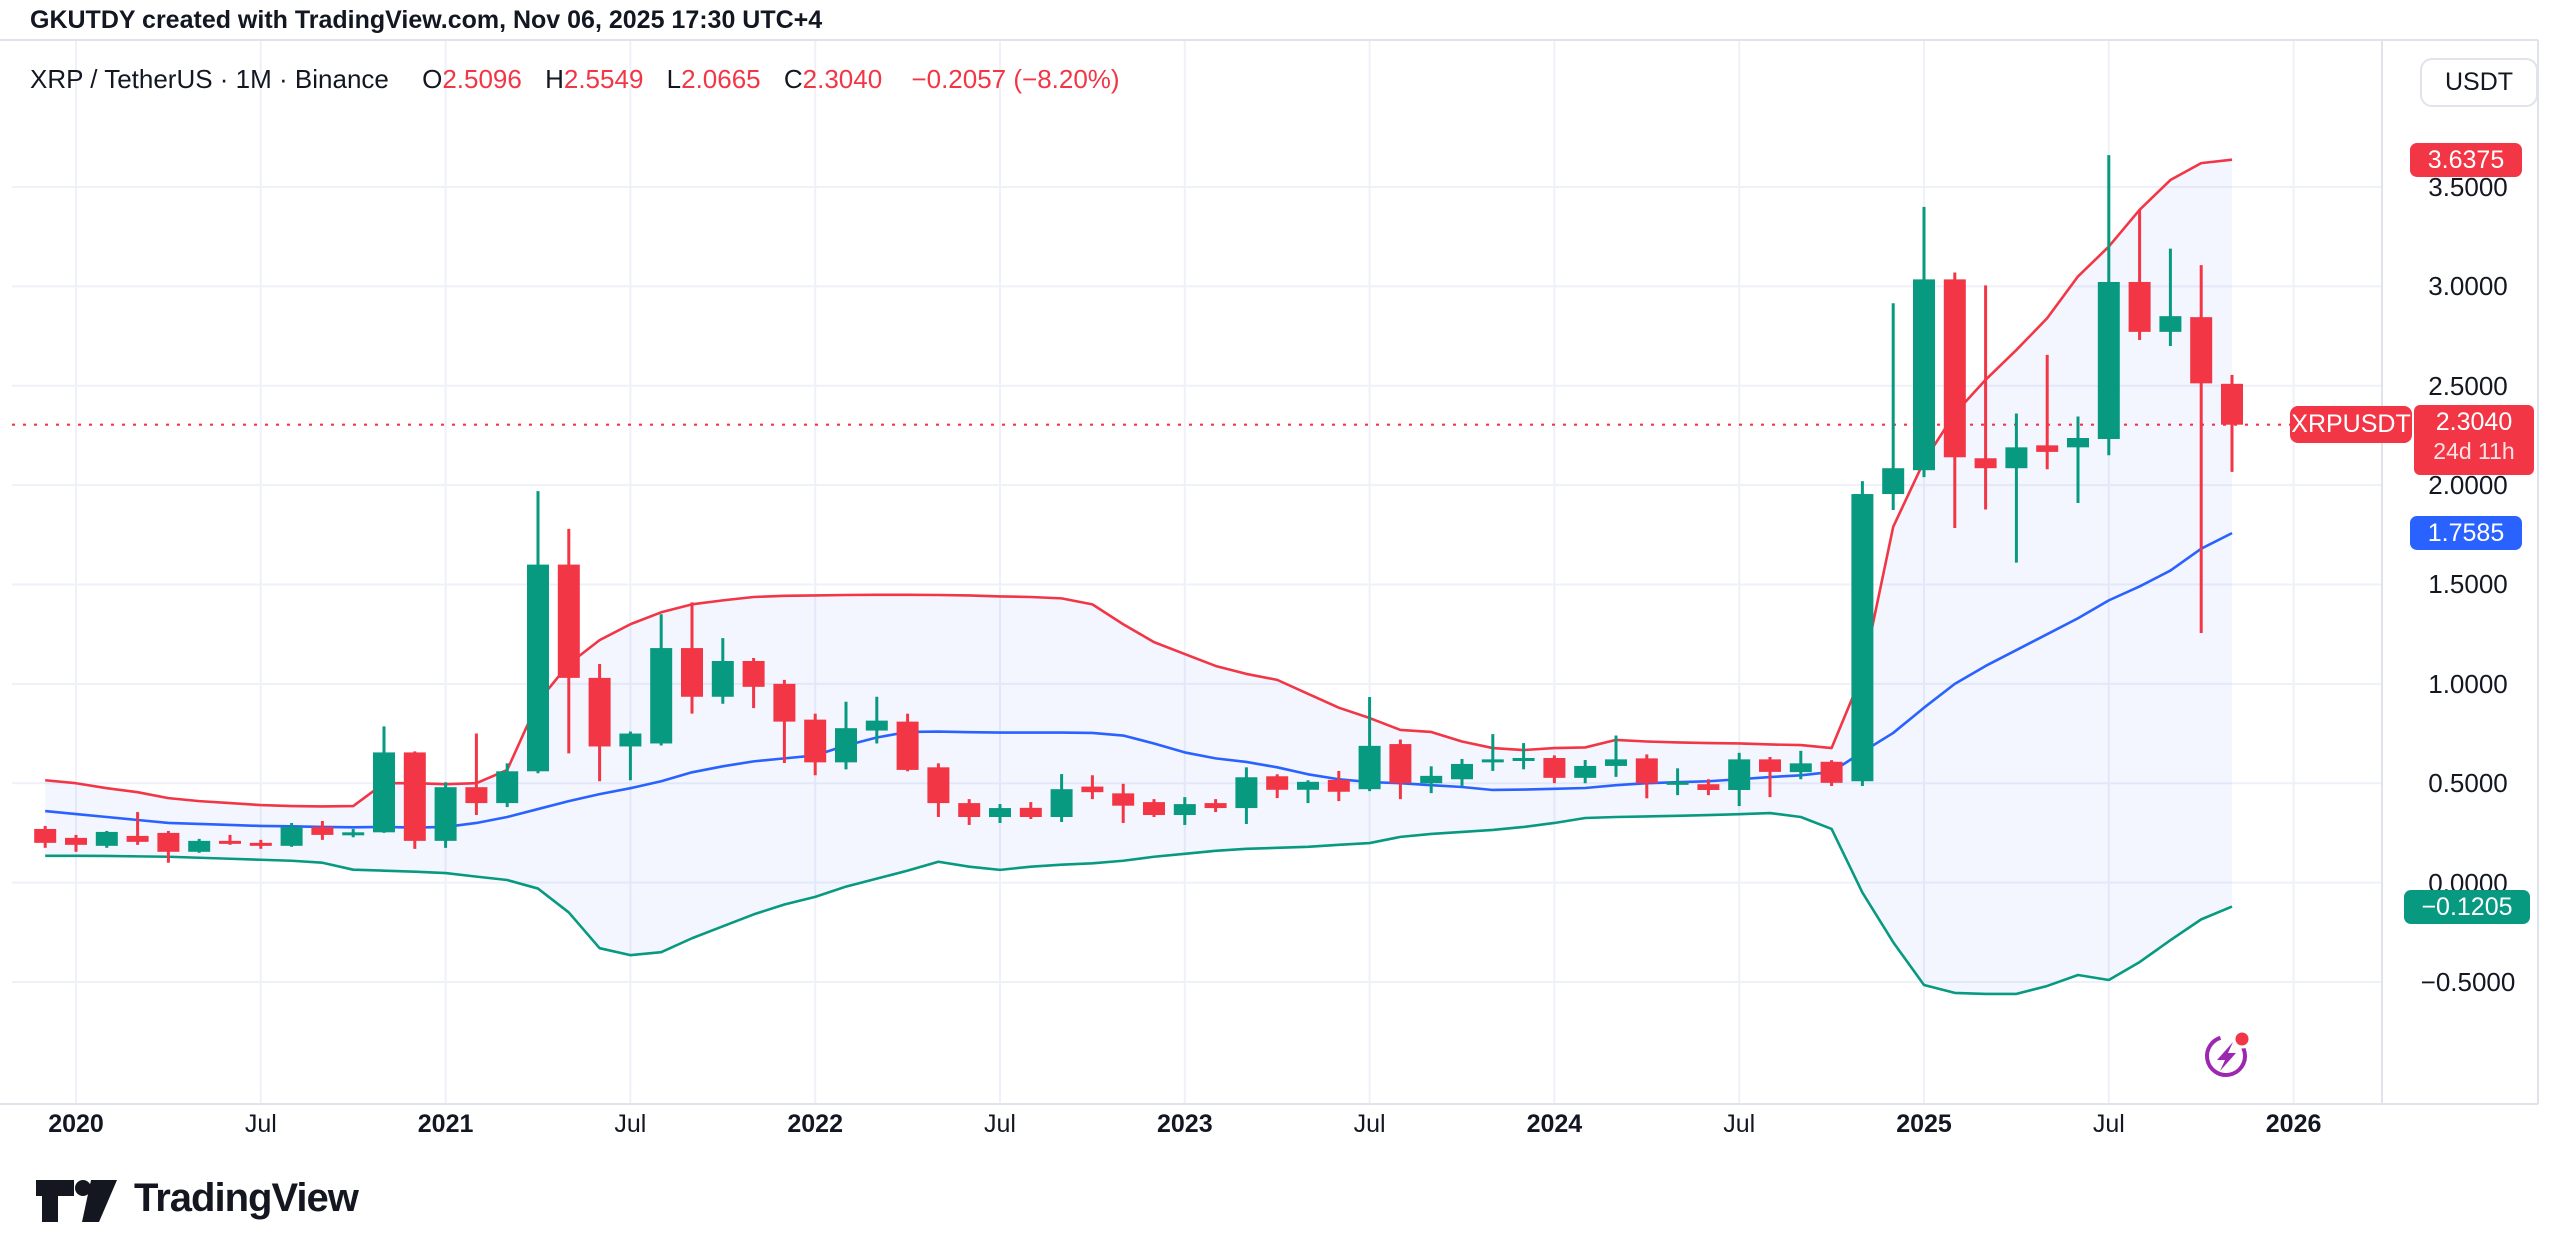  I want to click on upper-band-label: 3.6375, so click(2466, 159).